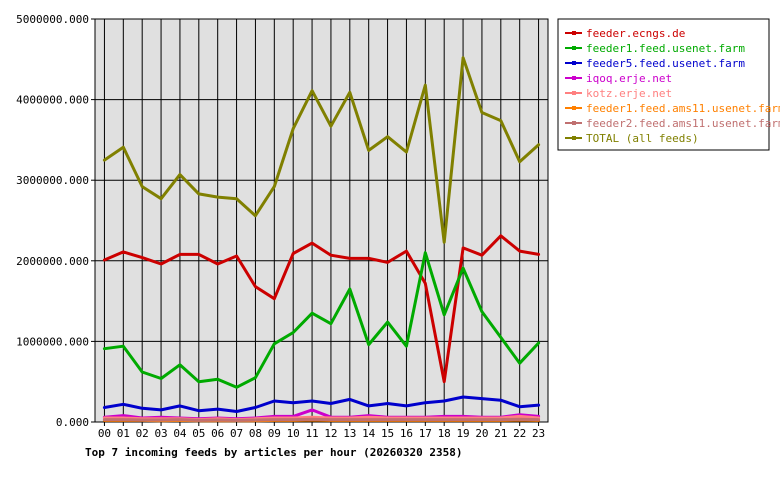 The width and height of the screenshot is (780, 480). I want to click on legend-label: feeder2.feed.ams11.usenet.farm, so click(683, 123).